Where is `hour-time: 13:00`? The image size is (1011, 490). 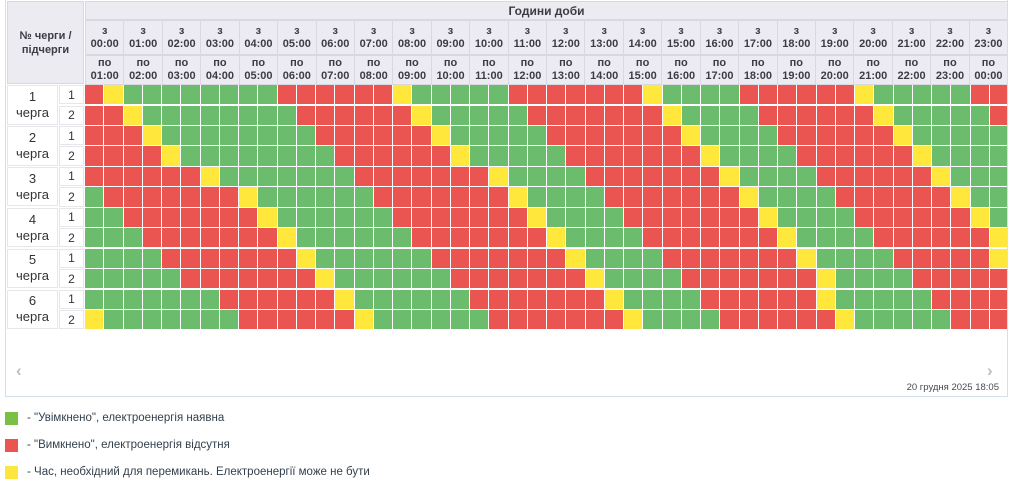 hour-time: 13:00 is located at coordinates (565, 76).